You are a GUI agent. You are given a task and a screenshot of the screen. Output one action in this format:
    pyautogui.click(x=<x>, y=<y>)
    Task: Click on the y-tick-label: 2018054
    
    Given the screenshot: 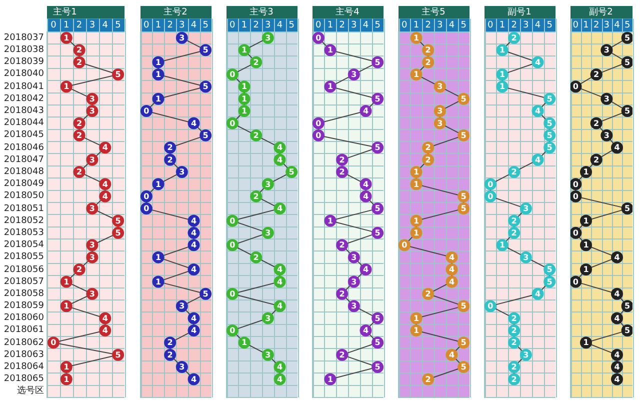 What is the action you would take?
    pyautogui.click(x=24, y=245)
    